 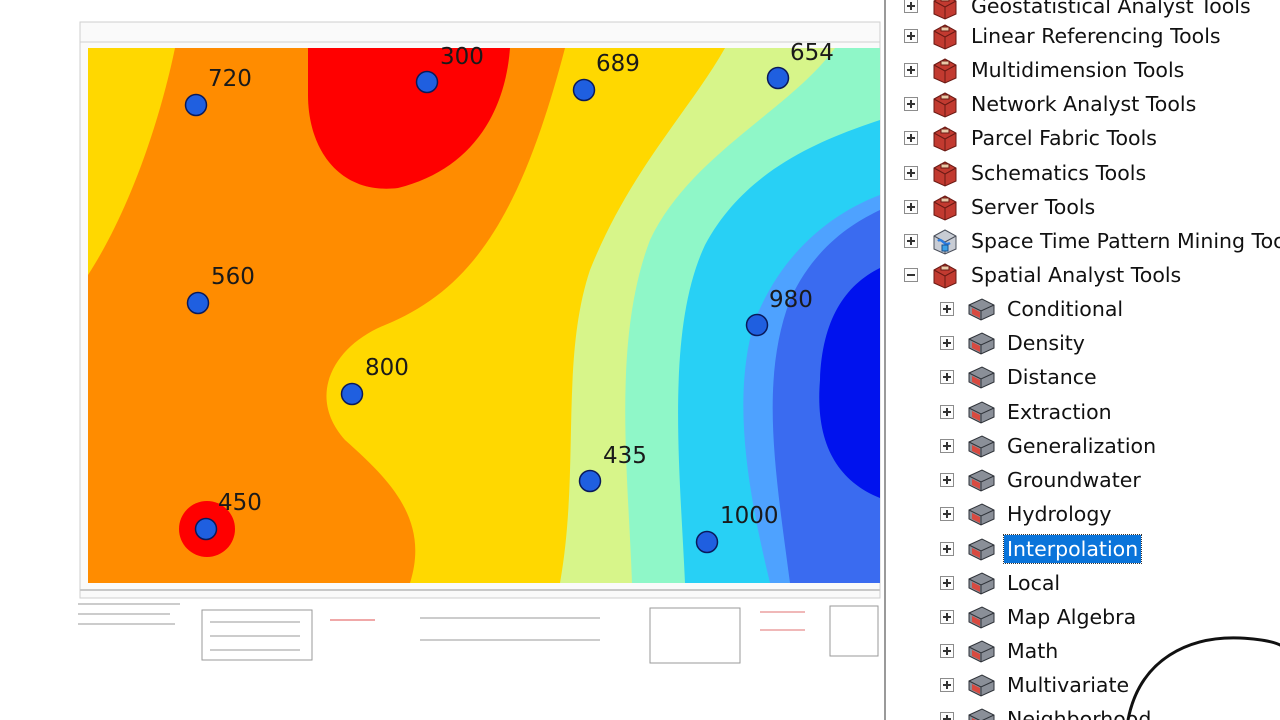 What do you see at coordinates (1059, 514) in the screenshot?
I see `toolset-label: Hydrology` at bounding box center [1059, 514].